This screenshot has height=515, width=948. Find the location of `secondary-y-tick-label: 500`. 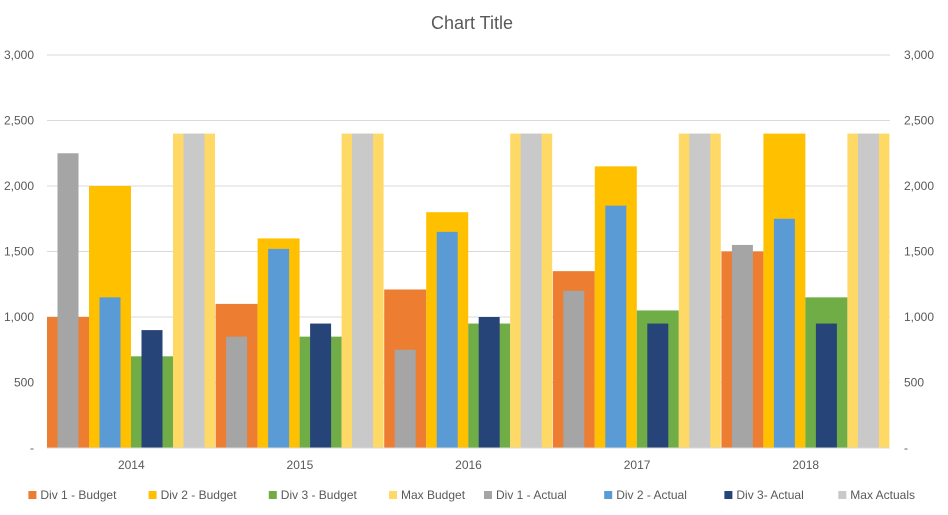

secondary-y-tick-label: 500 is located at coordinates (914, 383).